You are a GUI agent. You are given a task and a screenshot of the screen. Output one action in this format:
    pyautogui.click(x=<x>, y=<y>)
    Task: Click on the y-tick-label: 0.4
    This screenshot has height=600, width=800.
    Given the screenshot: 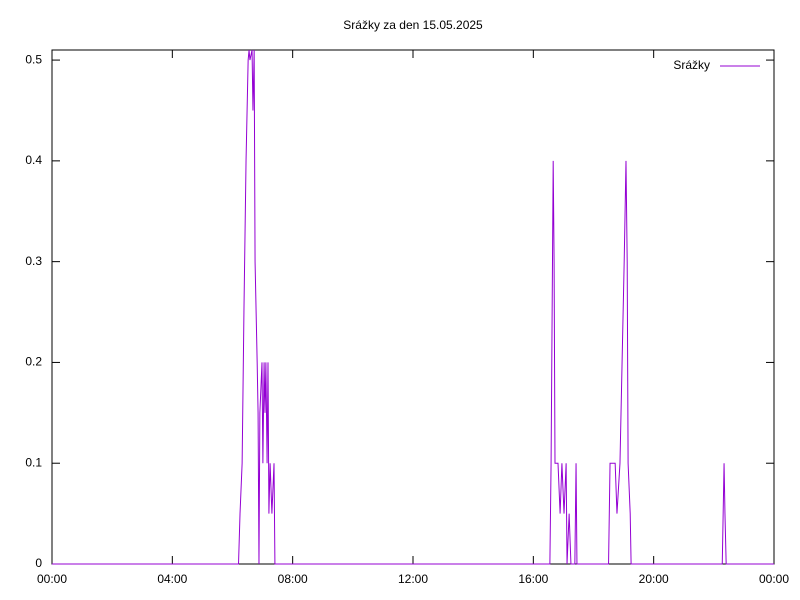 What is the action you would take?
    pyautogui.click(x=33, y=160)
    